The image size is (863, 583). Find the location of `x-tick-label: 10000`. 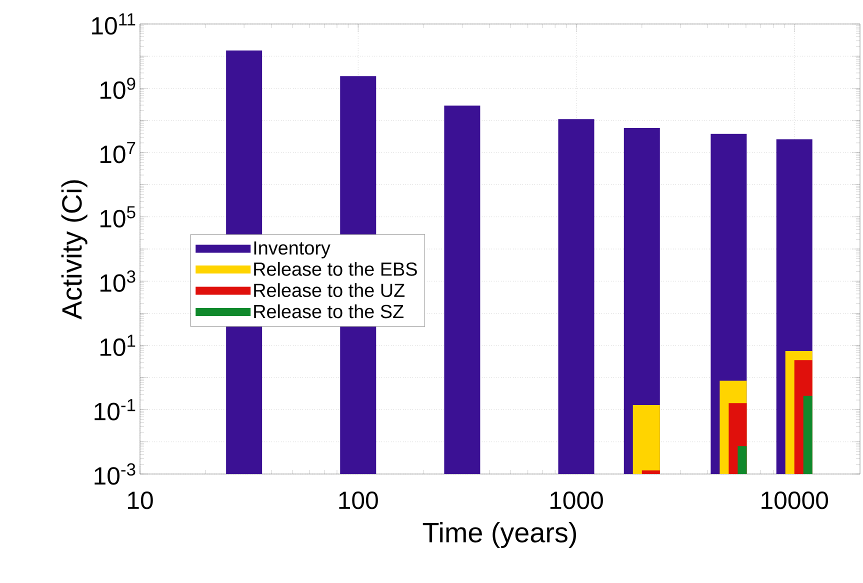

x-tick-label: 10000 is located at coordinates (795, 501).